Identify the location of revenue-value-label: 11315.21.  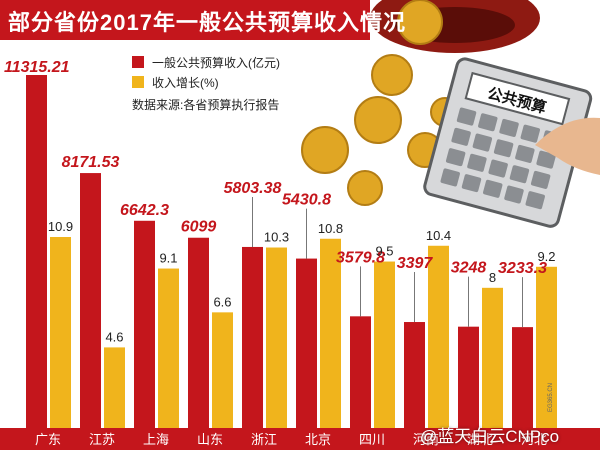
(37, 67).